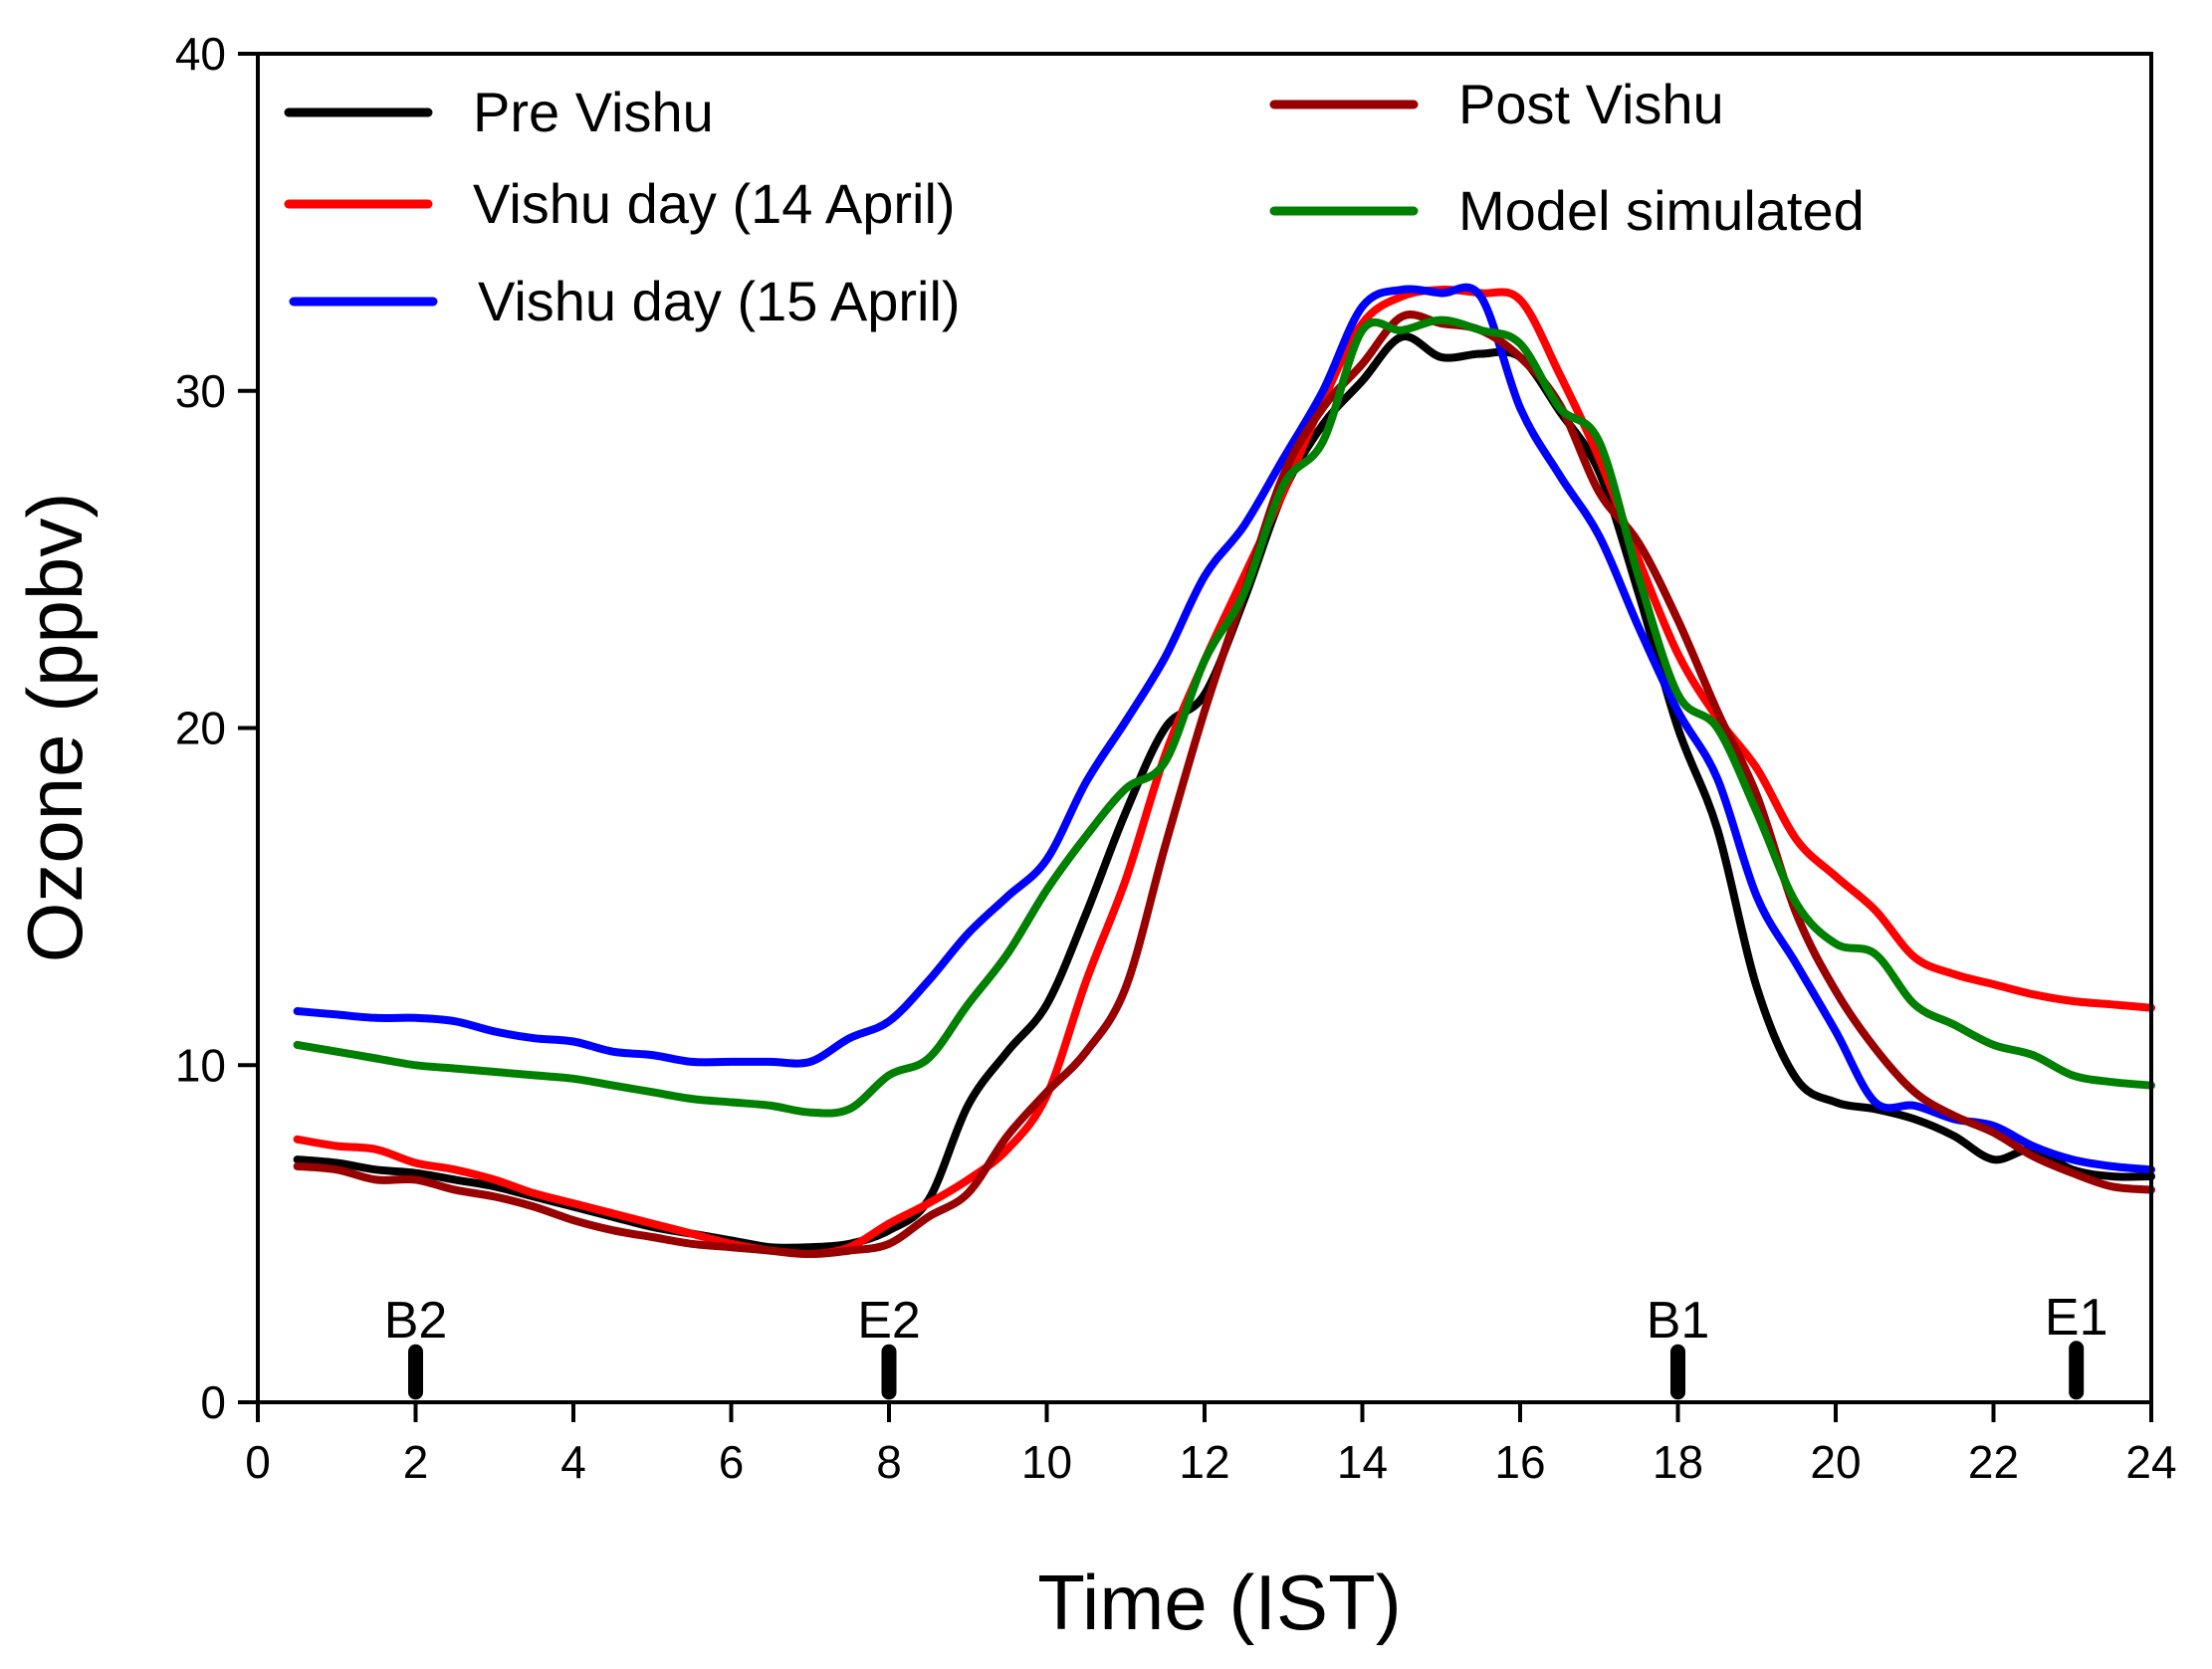  What do you see at coordinates (714, 204) in the screenshot?
I see `legend-label-vishu-day-14-april: Vishu day (14 April)` at bounding box center [714, 204].